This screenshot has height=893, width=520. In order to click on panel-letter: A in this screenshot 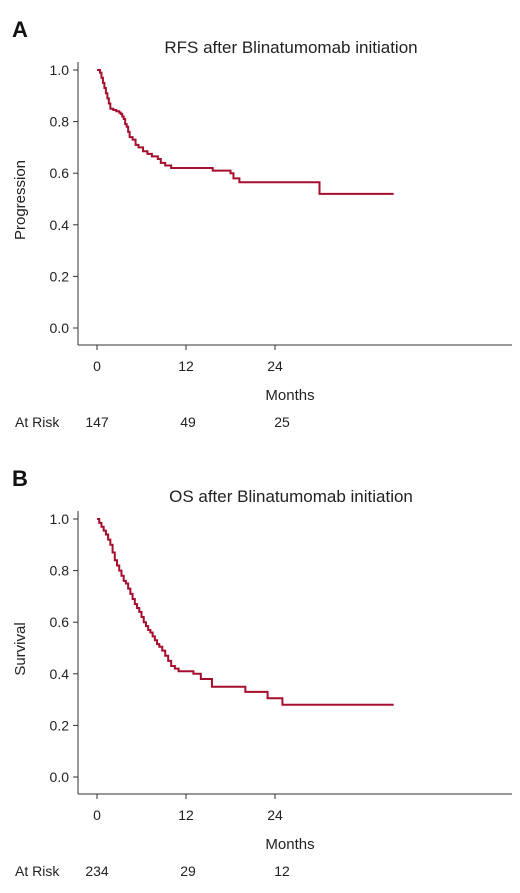, I will do `click(20, 29)`.